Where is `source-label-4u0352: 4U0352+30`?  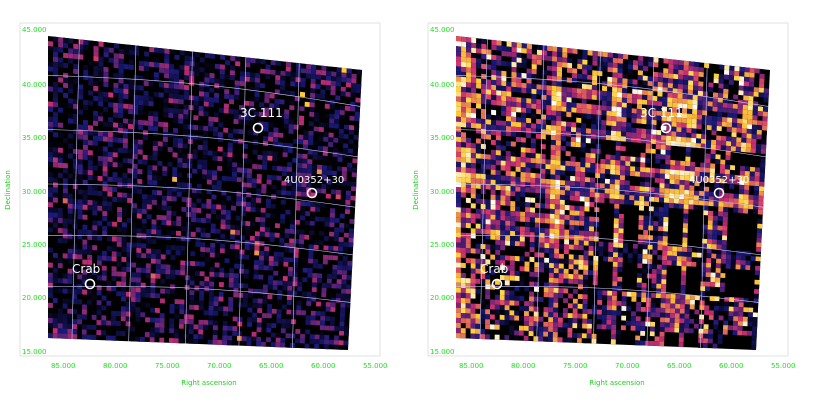
source-label-4u0352: 4U0352+30 is located at coordinates (314, 180).